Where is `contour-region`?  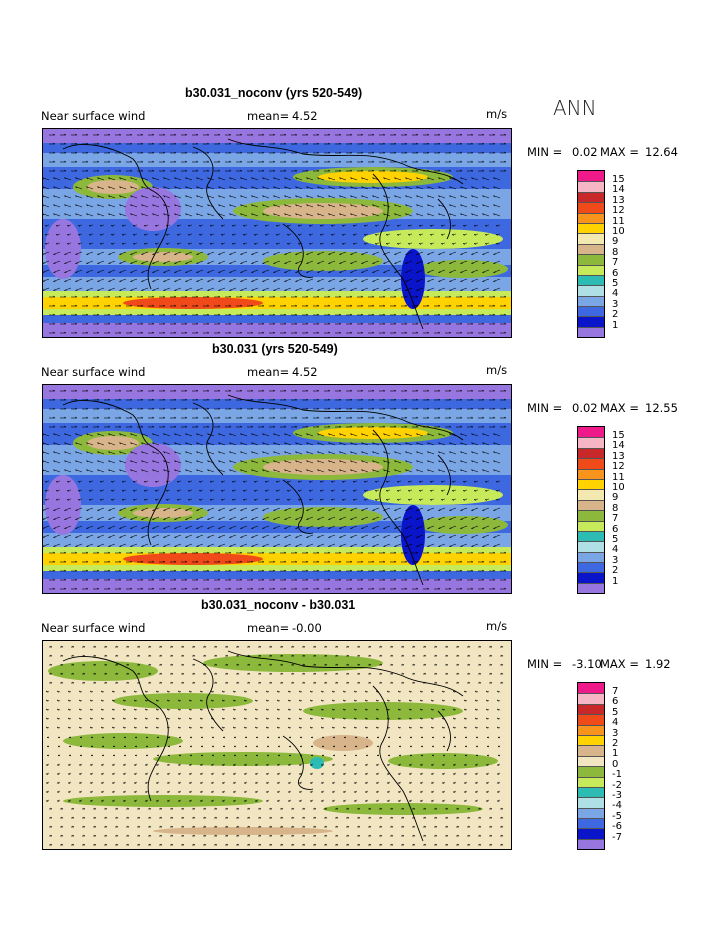 contour-region is located at coordinates (63, 505).